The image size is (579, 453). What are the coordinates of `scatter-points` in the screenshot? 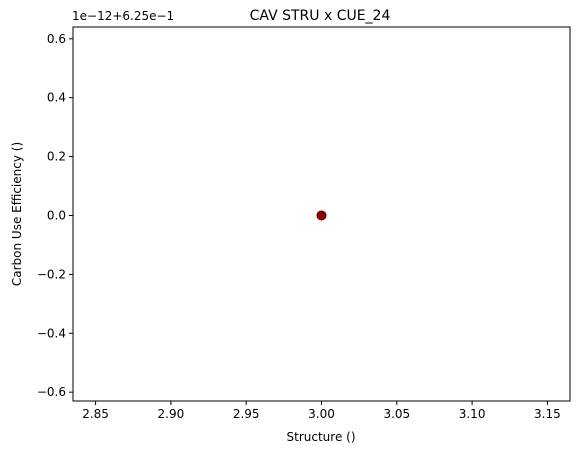 It's located at (321, 215).